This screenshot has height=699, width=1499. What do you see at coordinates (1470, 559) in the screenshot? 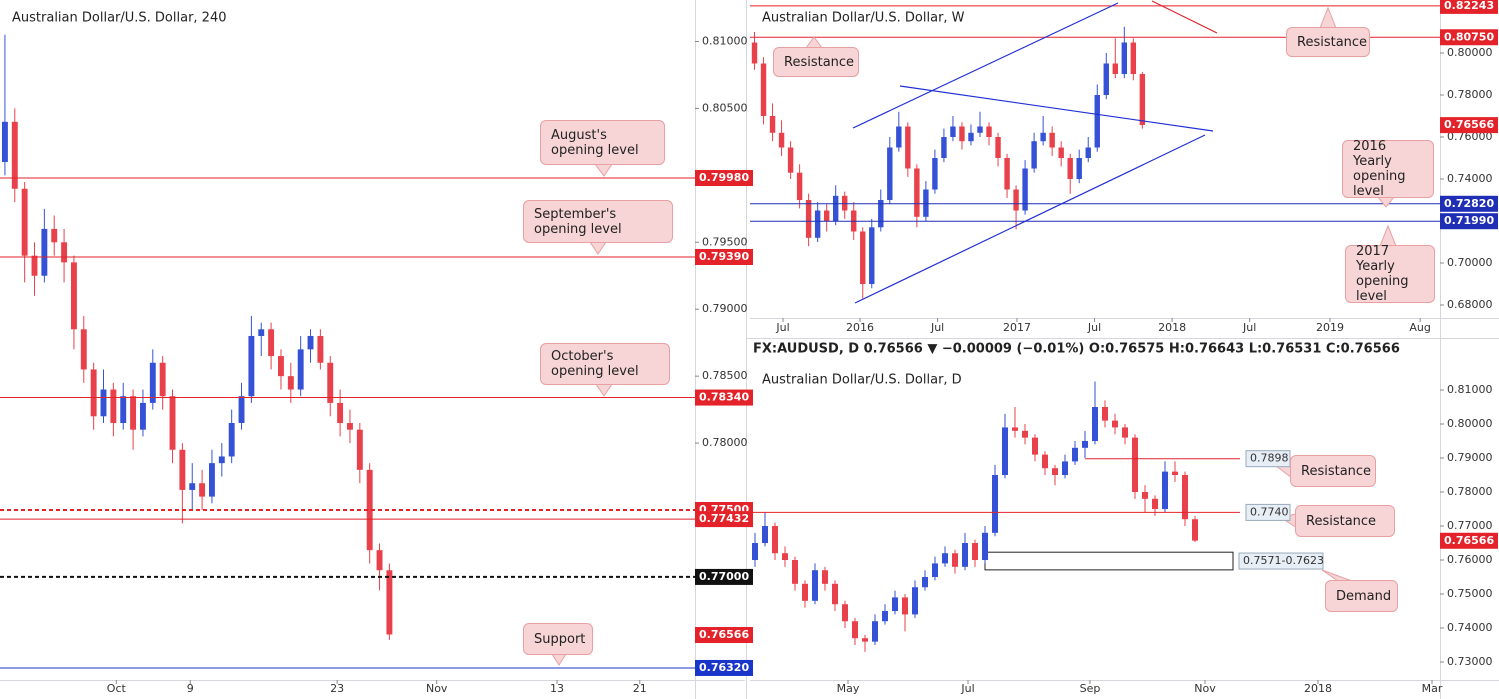
I see `y-tick-label: 0.76000` at bounding box center [1470, 559].